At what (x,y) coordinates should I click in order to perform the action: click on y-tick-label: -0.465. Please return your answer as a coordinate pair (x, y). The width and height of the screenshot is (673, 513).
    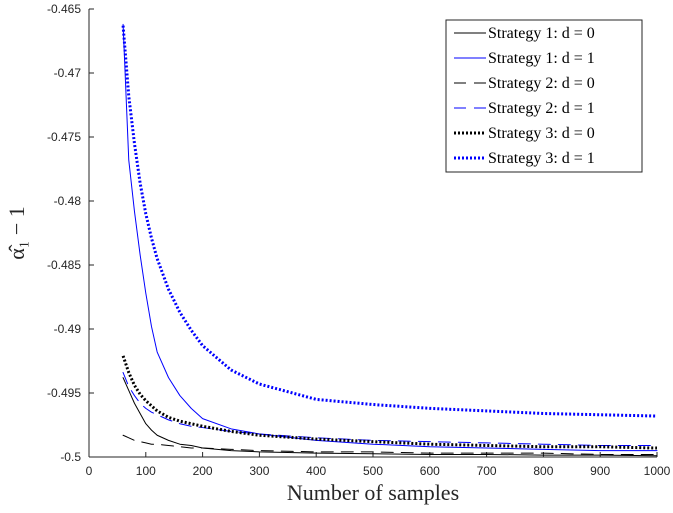
    Looking at the image, I should click on (64, 9).